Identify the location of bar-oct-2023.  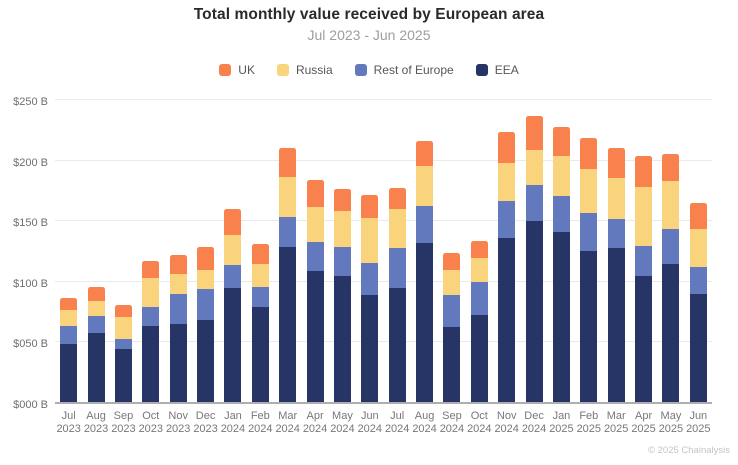
(151, 331).